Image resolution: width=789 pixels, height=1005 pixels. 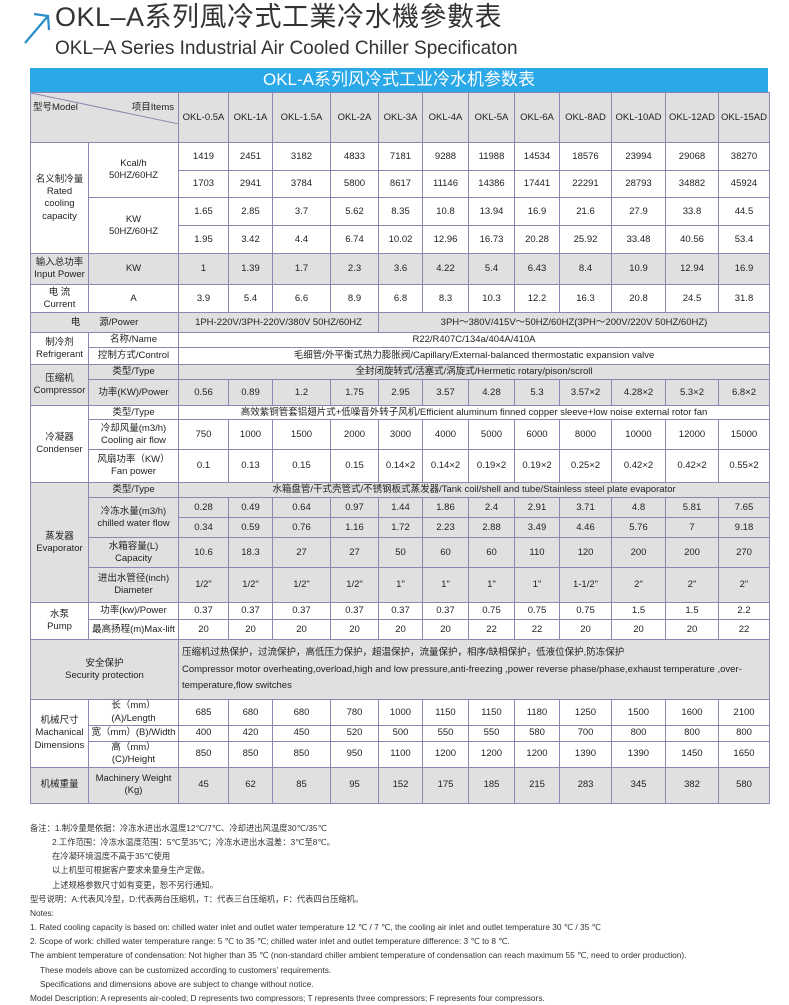 I want to click on value-cell: 2.91, so click(x=537, y=508).